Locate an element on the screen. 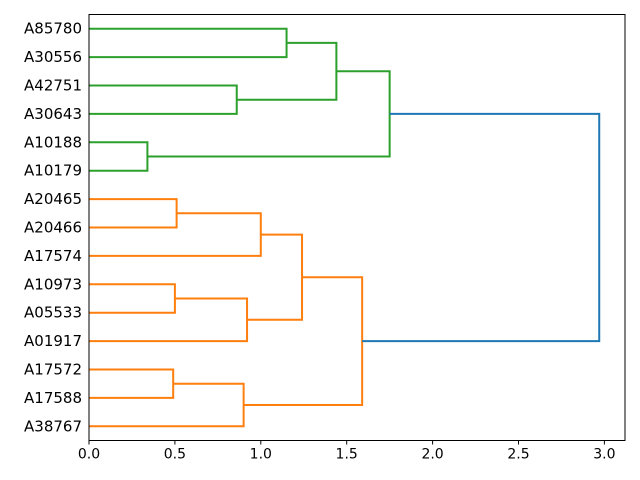 The width and height of the screenshot is (640, 480). x-tick-label: 1.5 is located at coordinates (347, 455).